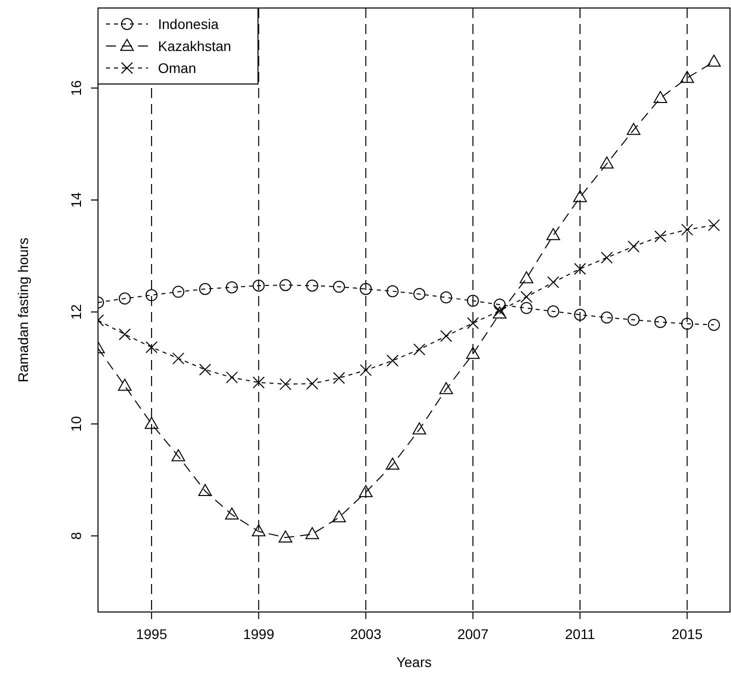 Image resolution: width=731 pixels, height=673 pixels. What do you see at coordinates (473, 634) in the screenshot?
I see `x-tick-label: 2007` at bounding box center [473, 634].